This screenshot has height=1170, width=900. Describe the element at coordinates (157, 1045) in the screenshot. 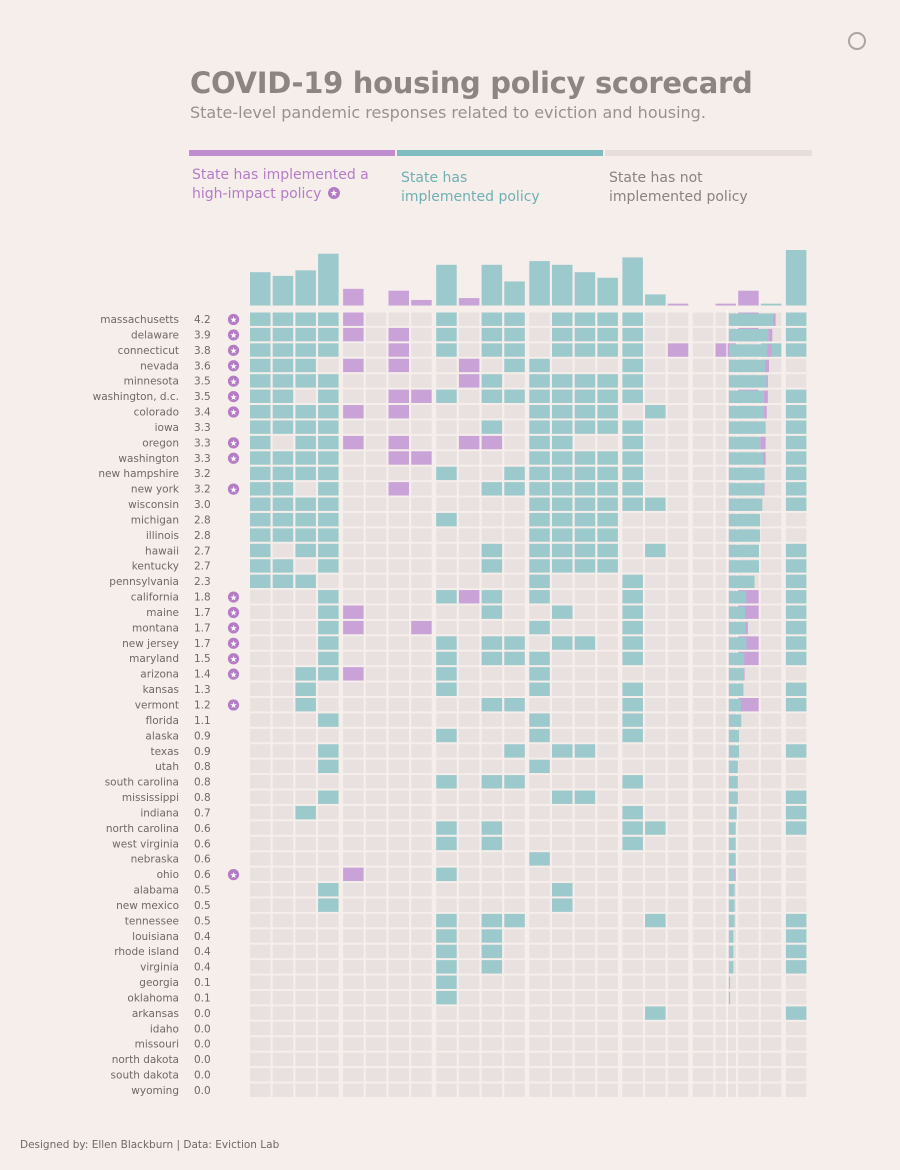

I see `state-label: missouri` at that location.